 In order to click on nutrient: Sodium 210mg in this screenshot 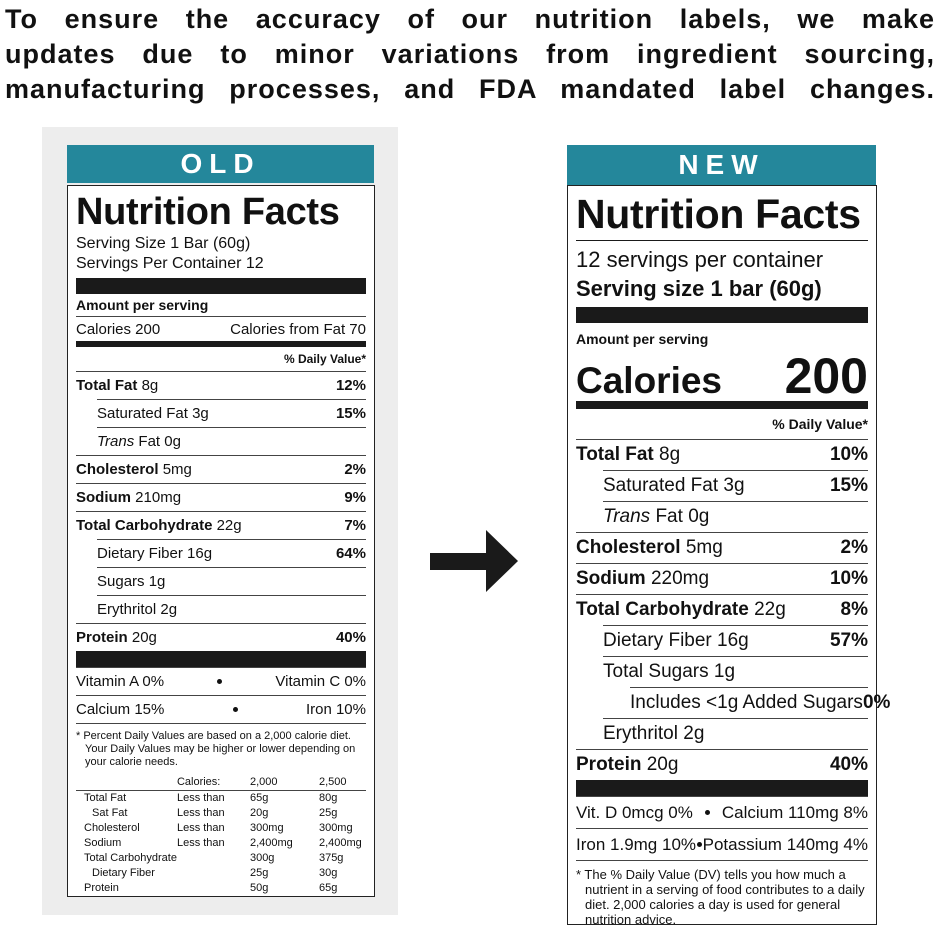, I will do `click(128, 497)`.